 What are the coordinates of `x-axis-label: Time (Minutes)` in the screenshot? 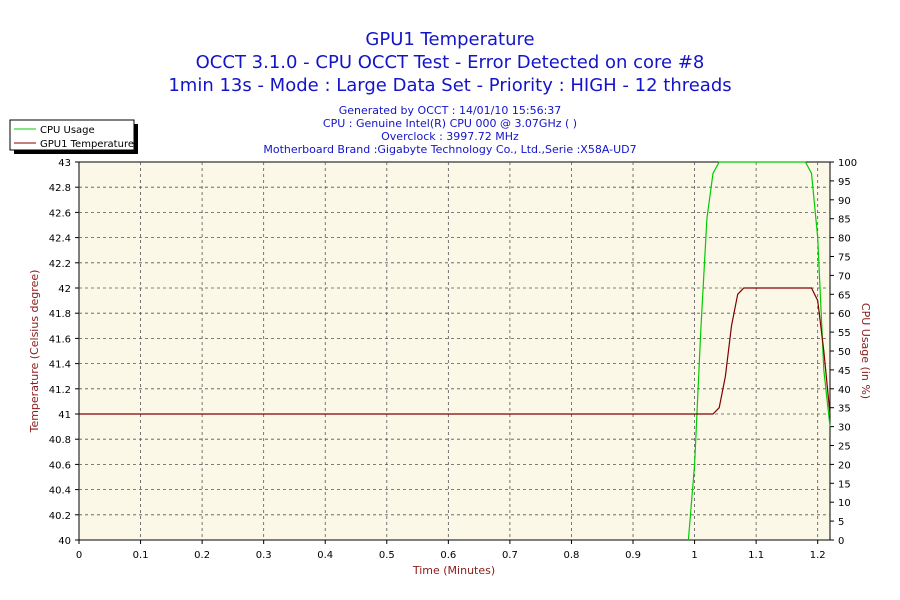 It's located at (453, 570).